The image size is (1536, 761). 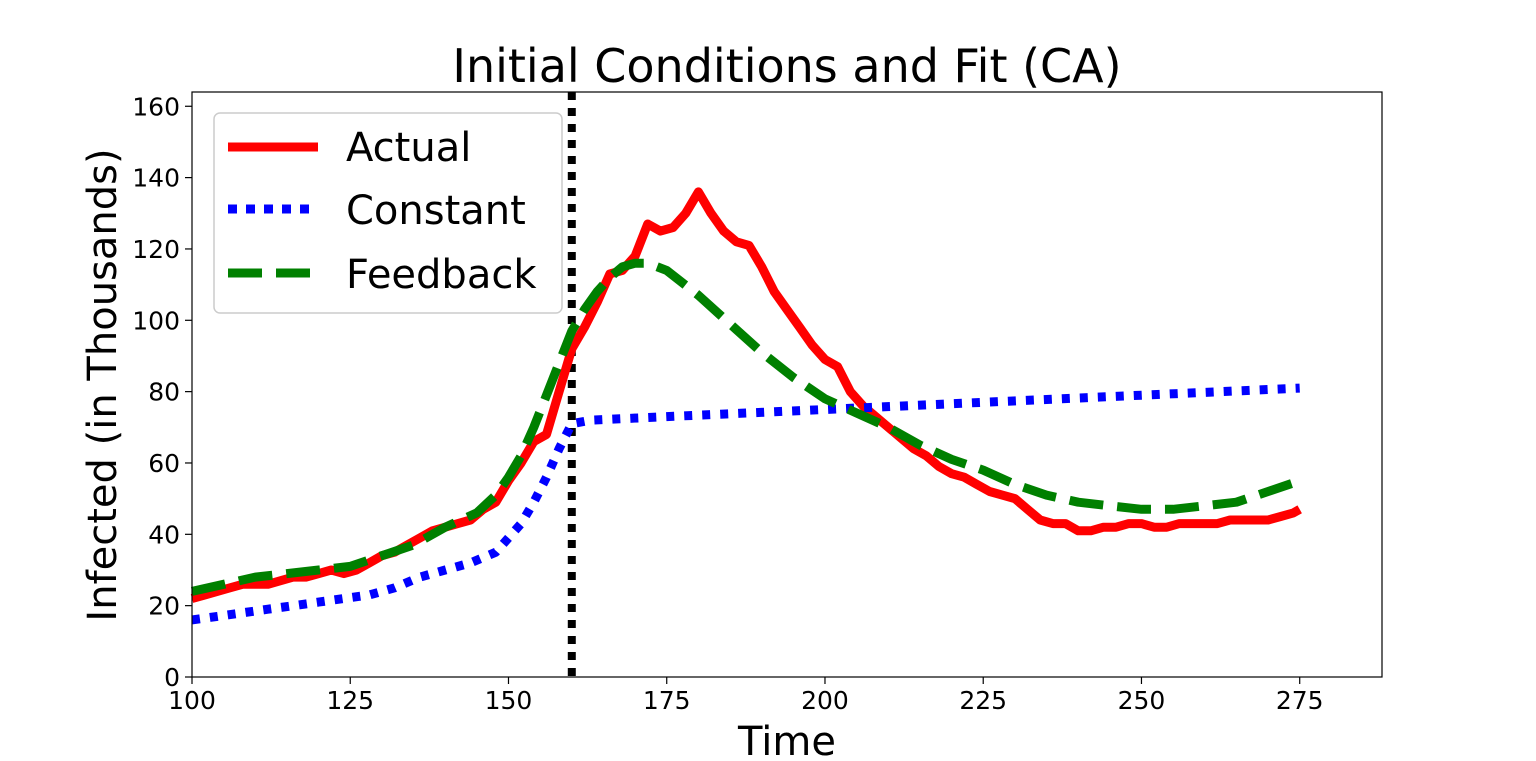 What do you see at coordinates (156, 320) in the screenshot?
I see `y-tick-label: 100` at bounding box center [156, 320].